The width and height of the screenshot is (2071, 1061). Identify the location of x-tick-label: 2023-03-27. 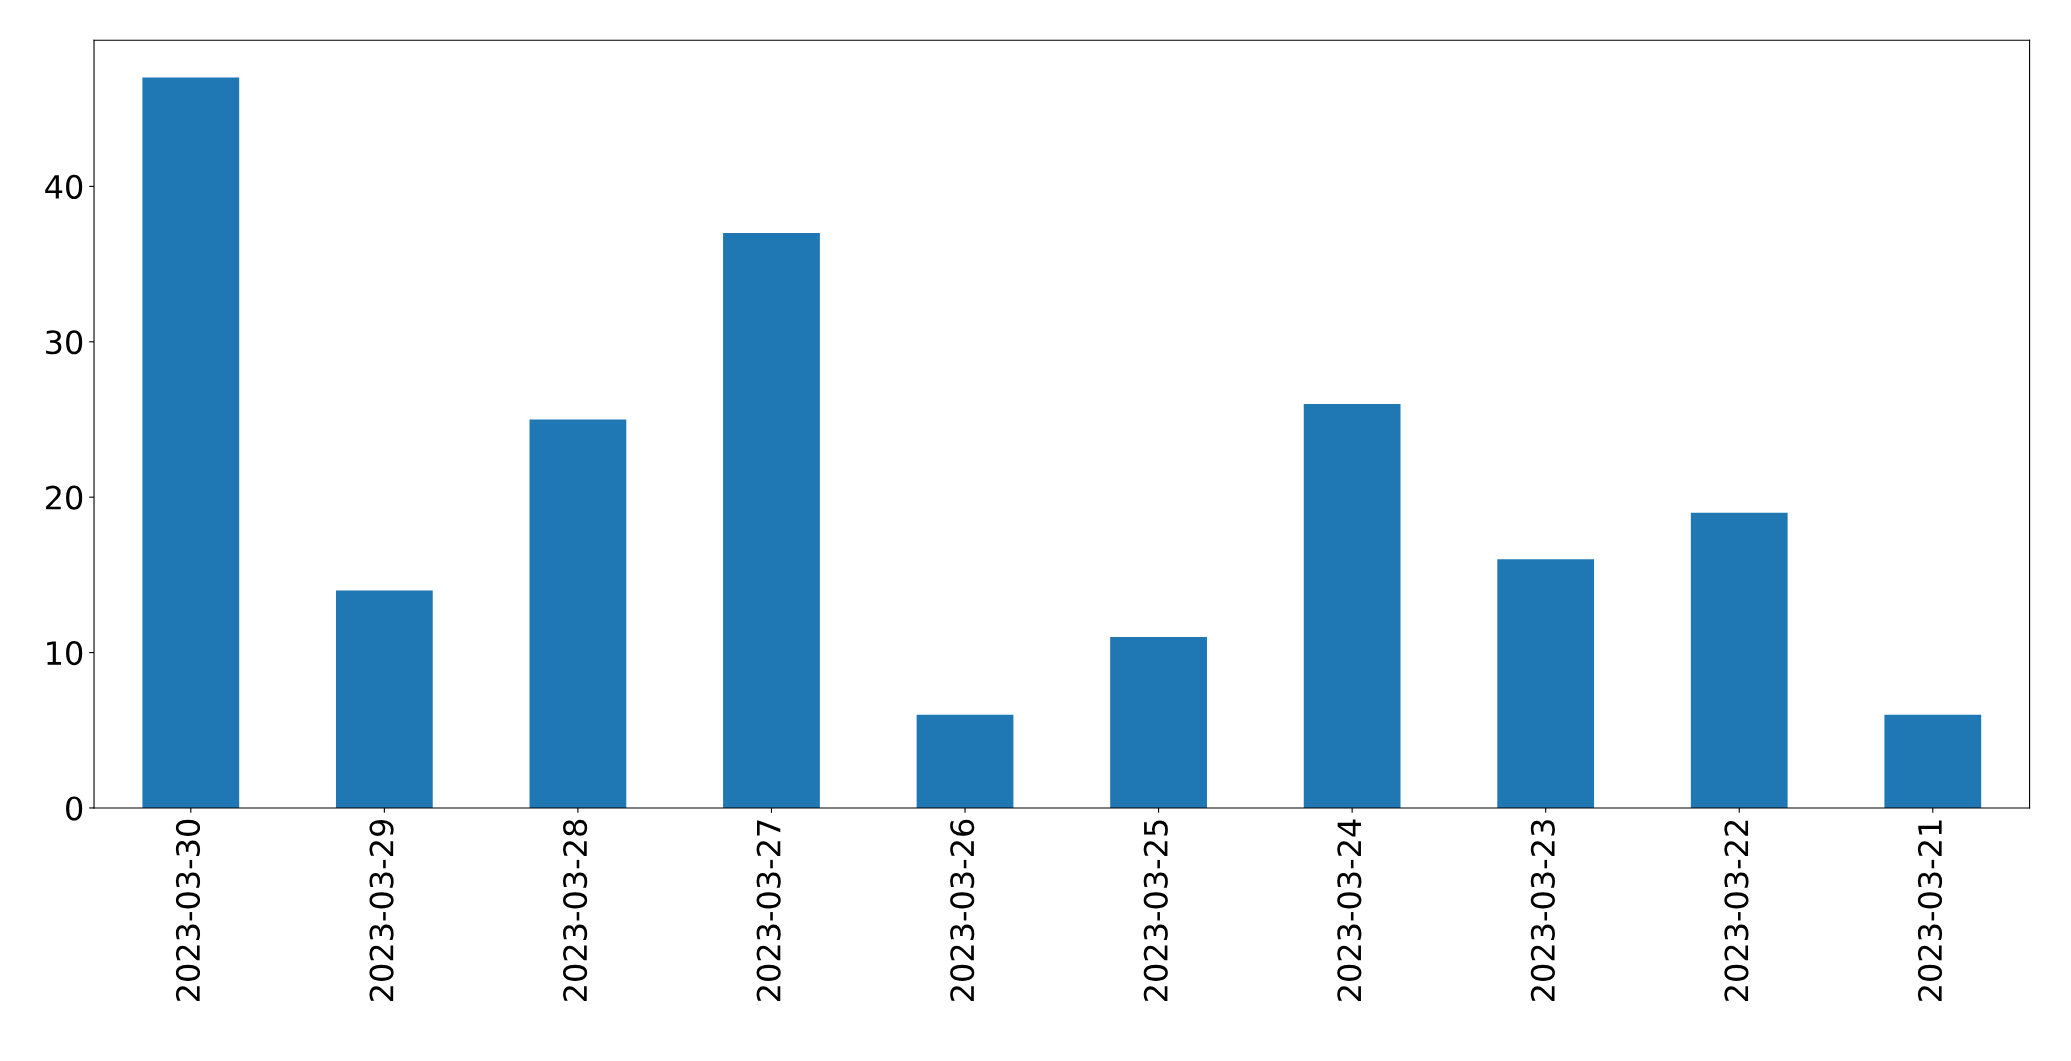
(768, 910).